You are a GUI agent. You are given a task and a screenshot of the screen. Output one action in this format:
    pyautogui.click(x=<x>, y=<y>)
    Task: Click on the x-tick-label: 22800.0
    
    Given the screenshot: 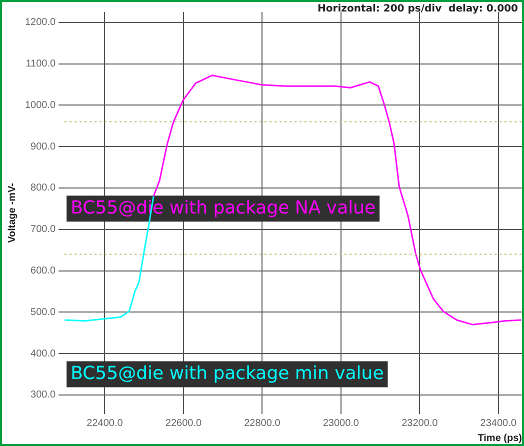 What is the action you would take?
    pyautogui.click(x=262, y=423)
    